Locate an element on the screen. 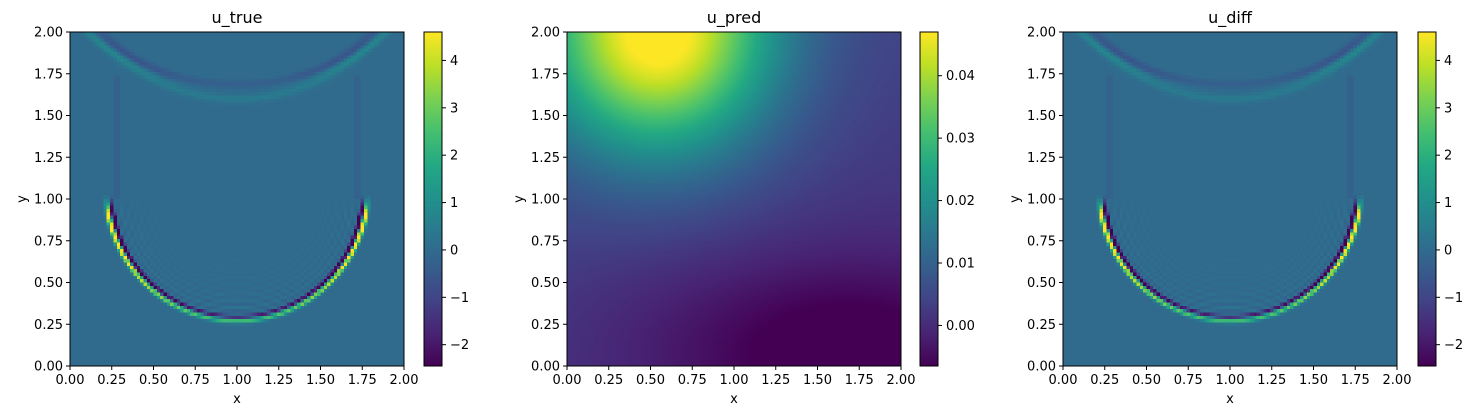 This screenshot has height=419, width=1474. colorbar-tick-label: 0.02 is located at coordinates (960, 201).